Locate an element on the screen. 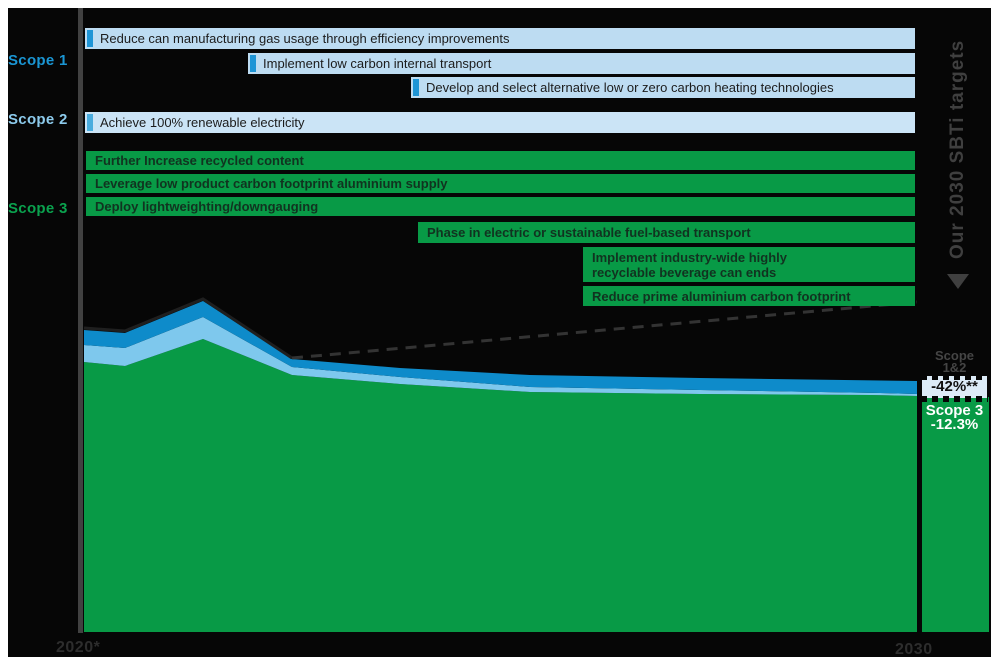 This screenshot has height=667, width=1000. x-axis-label-2020: 2020* is located at coordinates (78, 647).